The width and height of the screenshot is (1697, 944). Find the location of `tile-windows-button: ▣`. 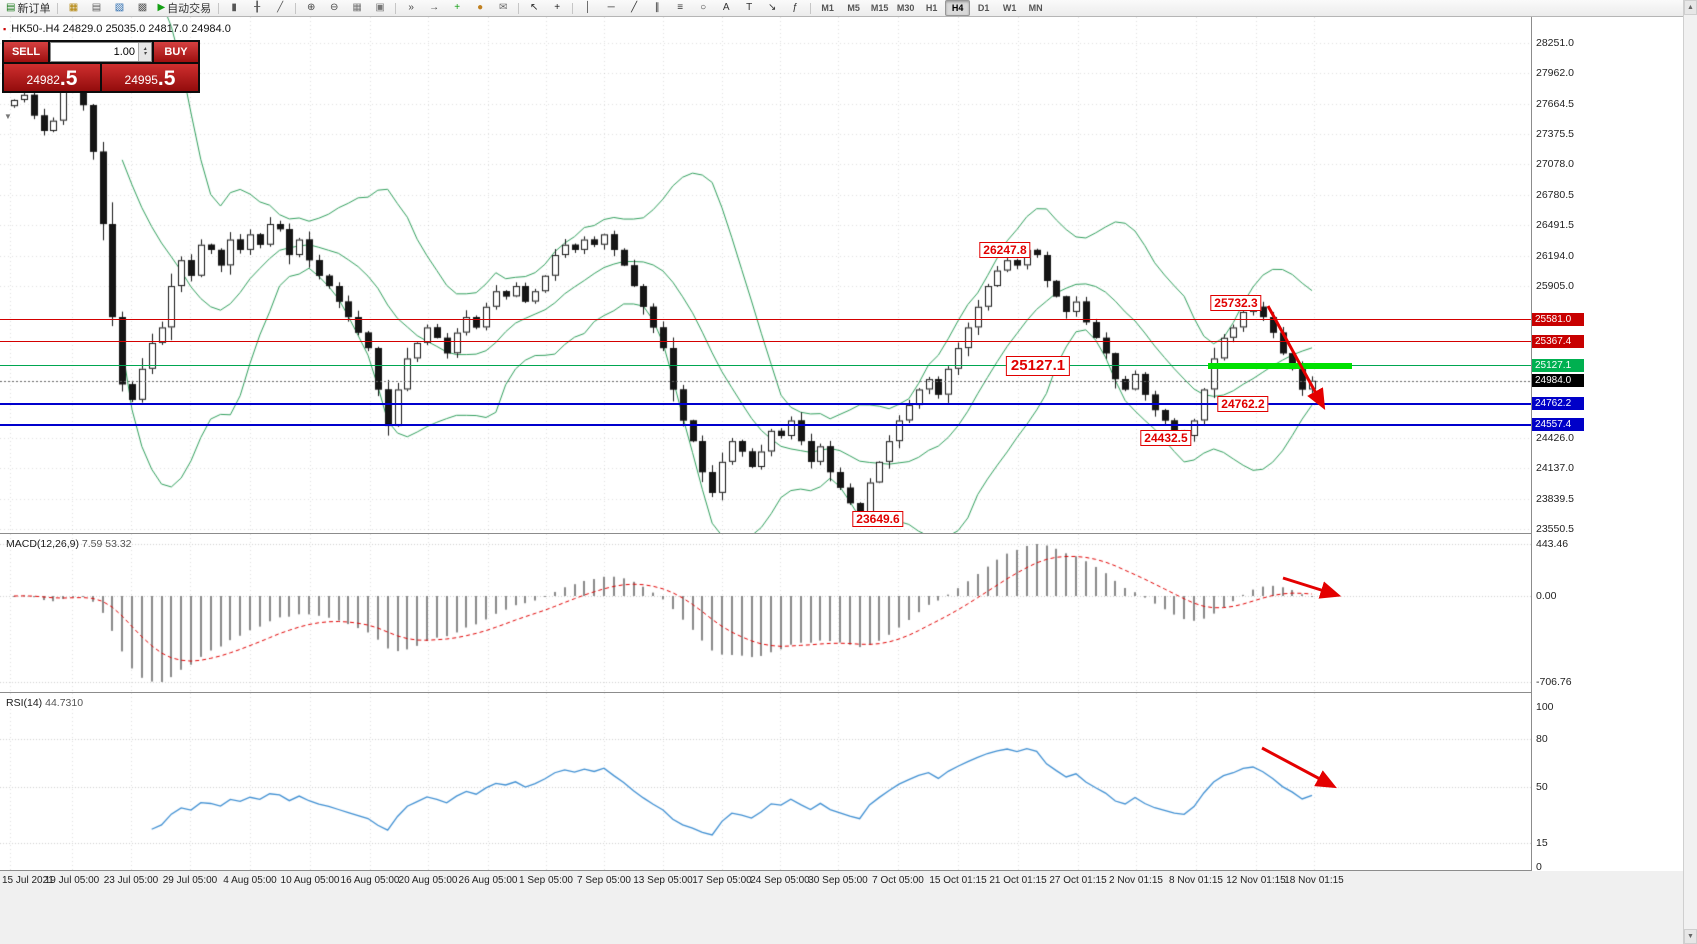

tile-windows-button: ▣ is located at coordinates (380, 8).